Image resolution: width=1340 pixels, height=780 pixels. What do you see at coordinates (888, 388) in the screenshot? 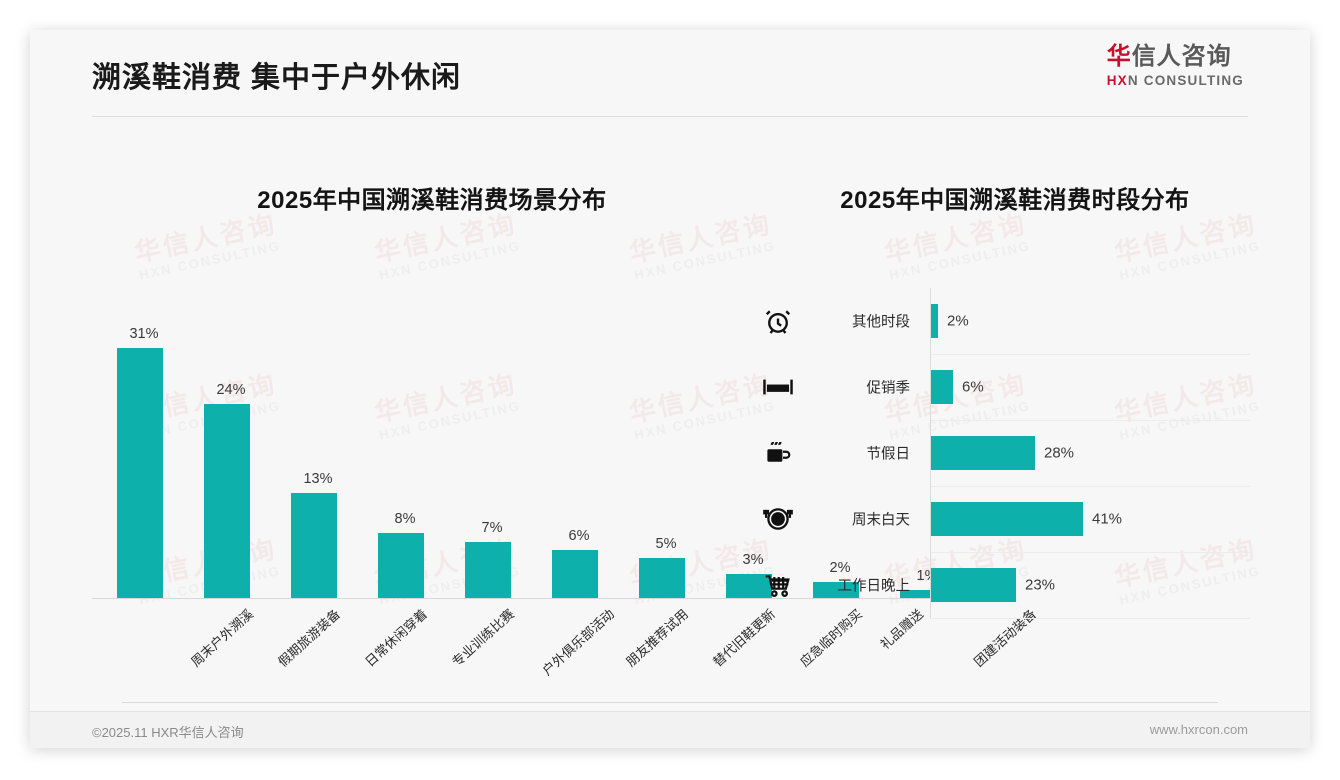
I see `category-label: 促销季` at bounding box center [888, 388].